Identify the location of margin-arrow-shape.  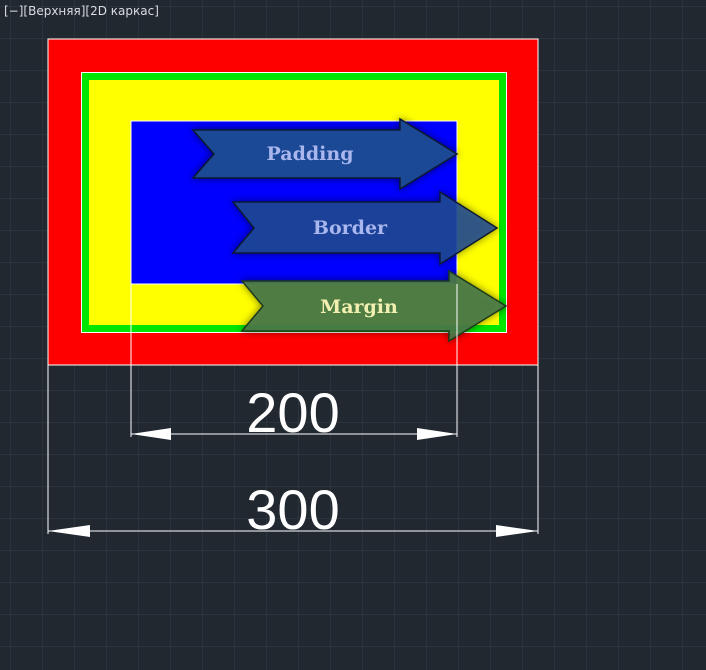
(374, 306).